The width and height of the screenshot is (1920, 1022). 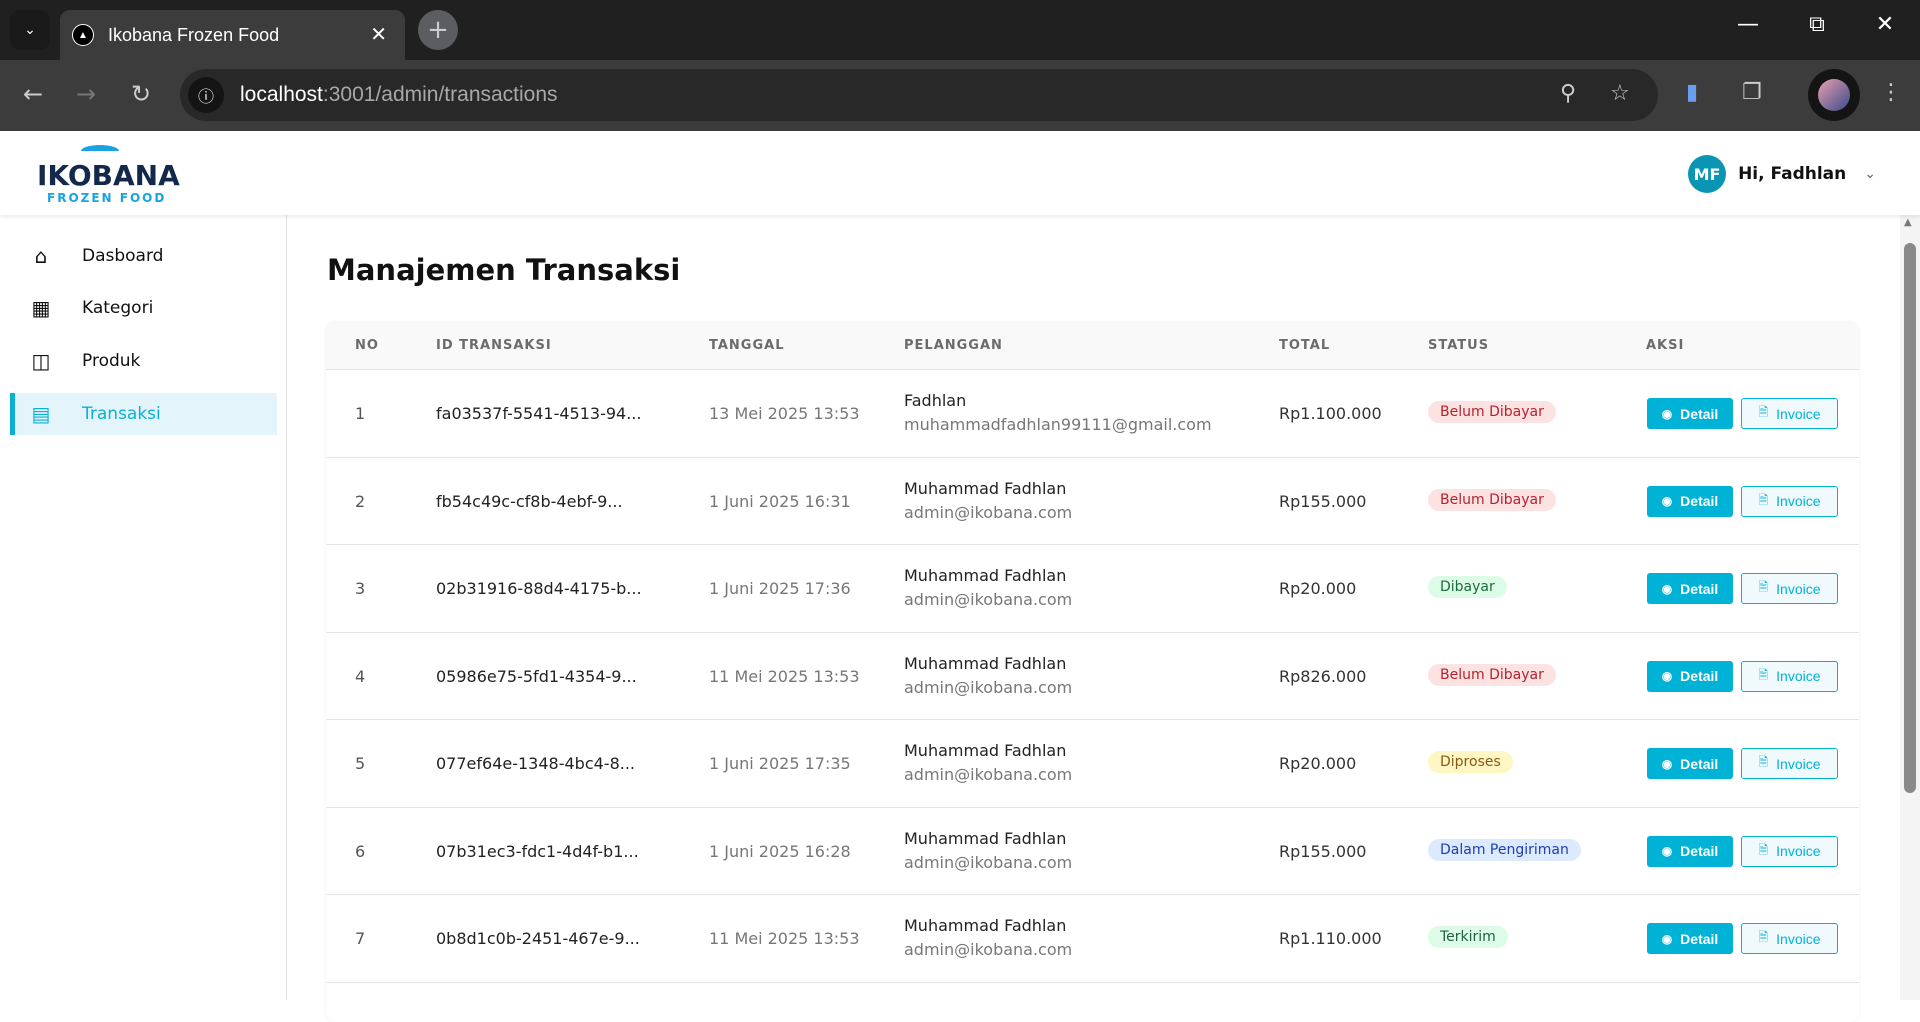 I want to click on sidebar-item-kategori: ▦ Kategori, so click(x=143, y=308).